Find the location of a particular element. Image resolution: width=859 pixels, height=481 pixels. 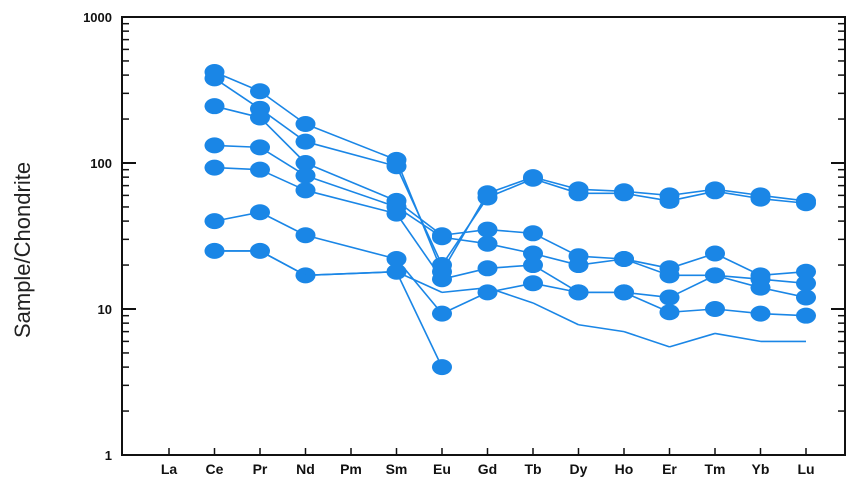

y-tick-label: 1000 is located at coordinates (97, 17).